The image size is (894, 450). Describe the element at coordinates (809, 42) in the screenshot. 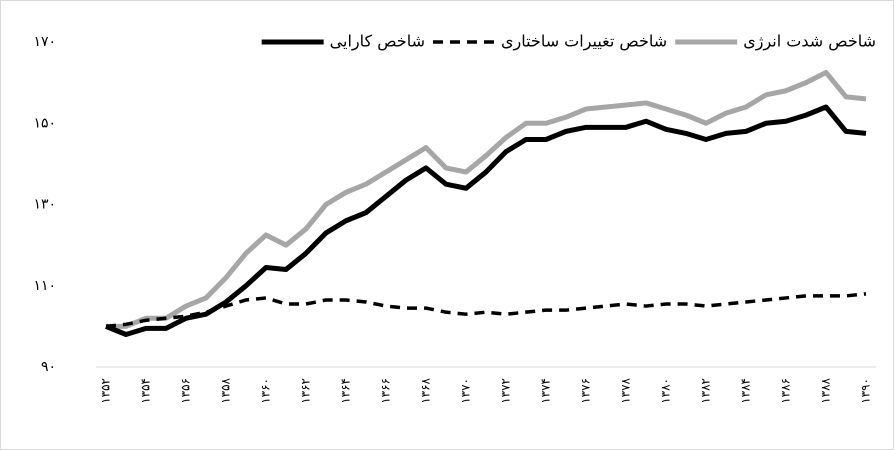

I see `legend-label: شاخص شدت انرژی` at that location.